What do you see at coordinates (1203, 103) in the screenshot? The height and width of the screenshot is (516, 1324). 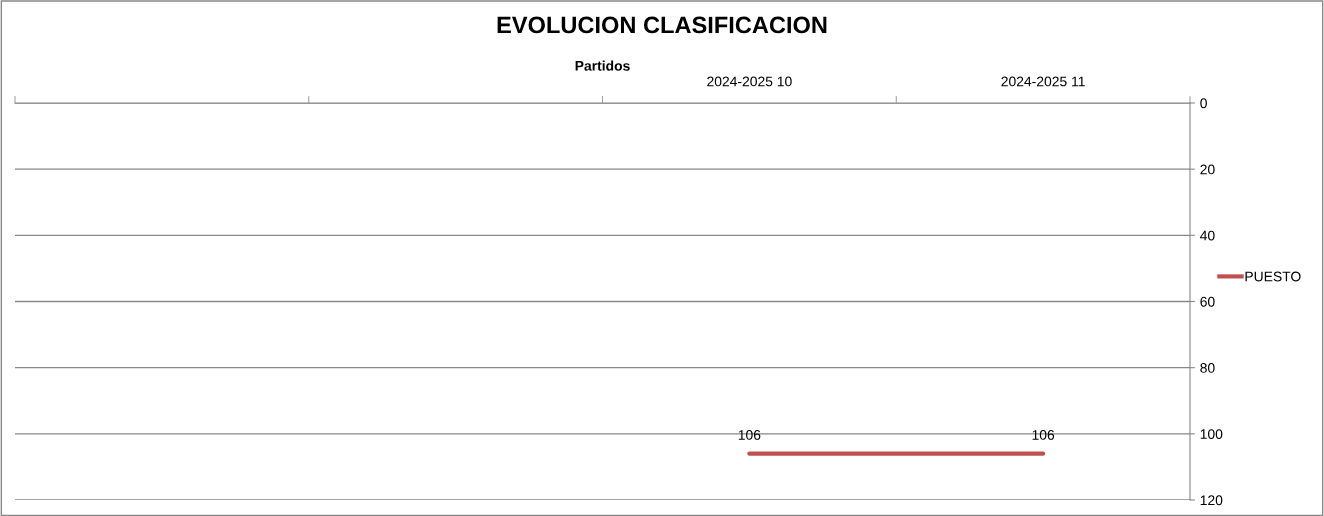 I see `y-tick-label: 0` at bounding box center [1203, 103].